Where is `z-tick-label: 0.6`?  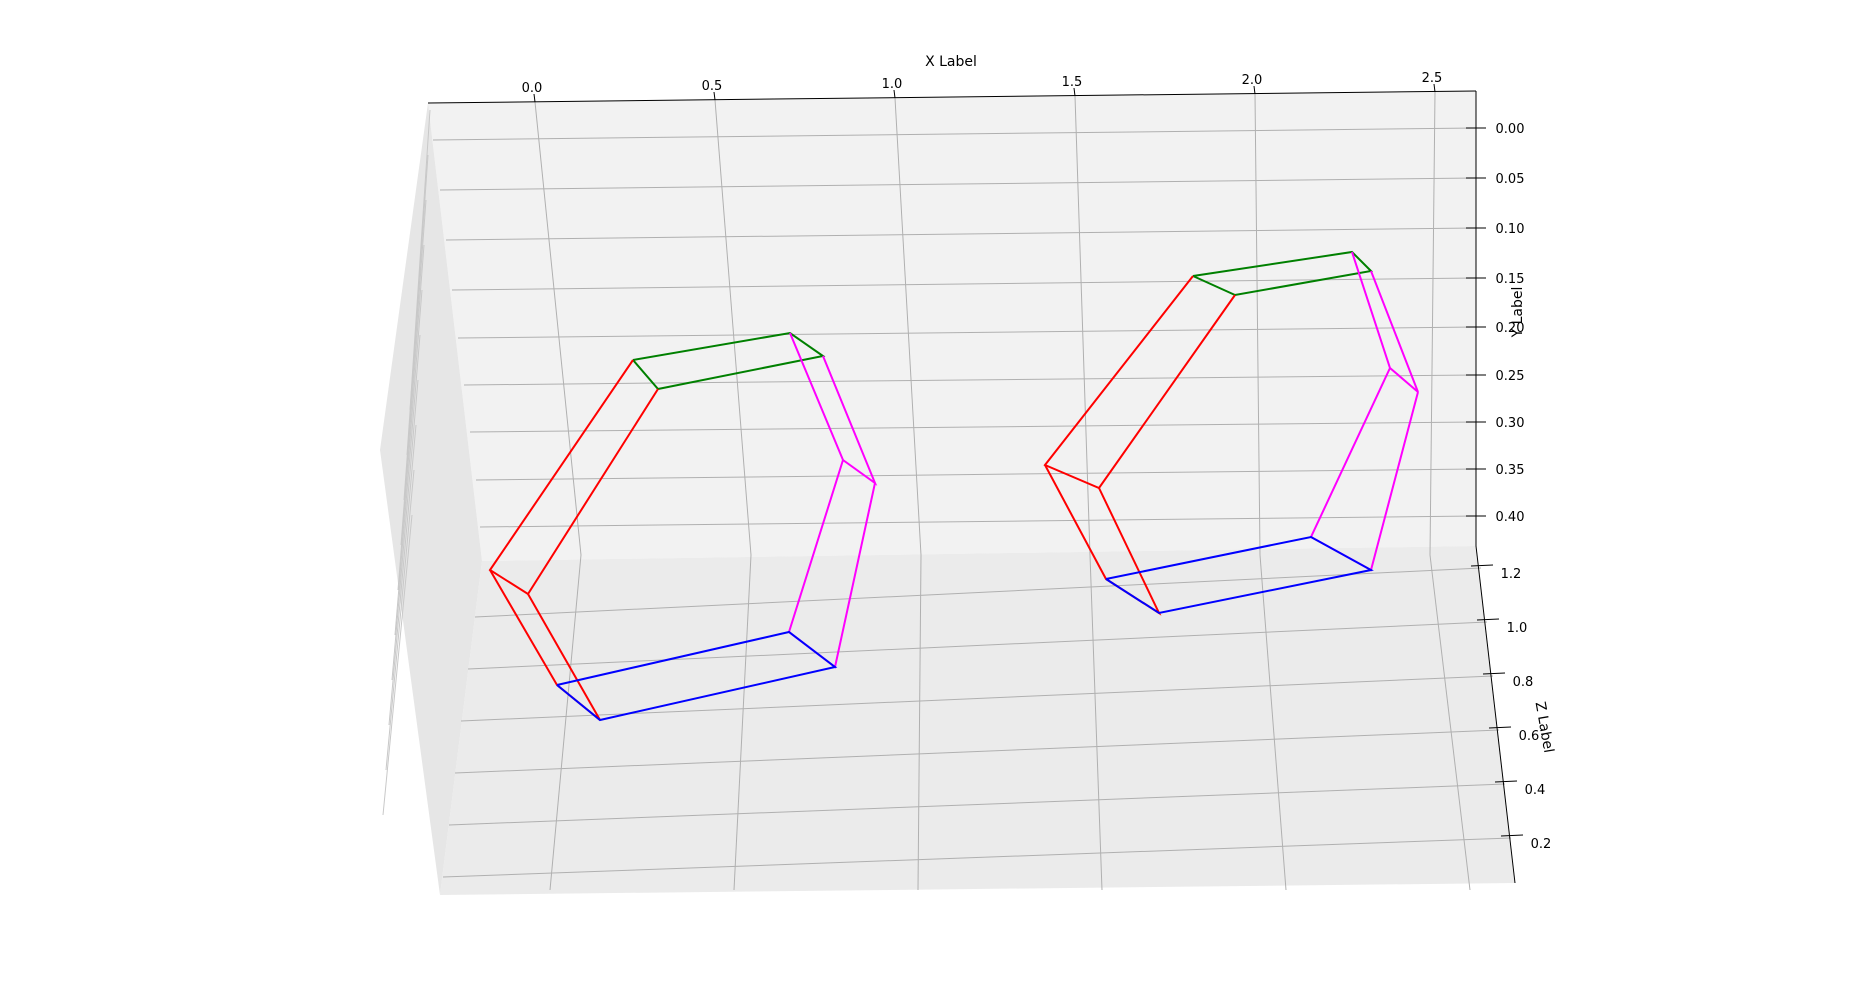 z-tick-label: 0.6 is located at coordinates (1529, 736).